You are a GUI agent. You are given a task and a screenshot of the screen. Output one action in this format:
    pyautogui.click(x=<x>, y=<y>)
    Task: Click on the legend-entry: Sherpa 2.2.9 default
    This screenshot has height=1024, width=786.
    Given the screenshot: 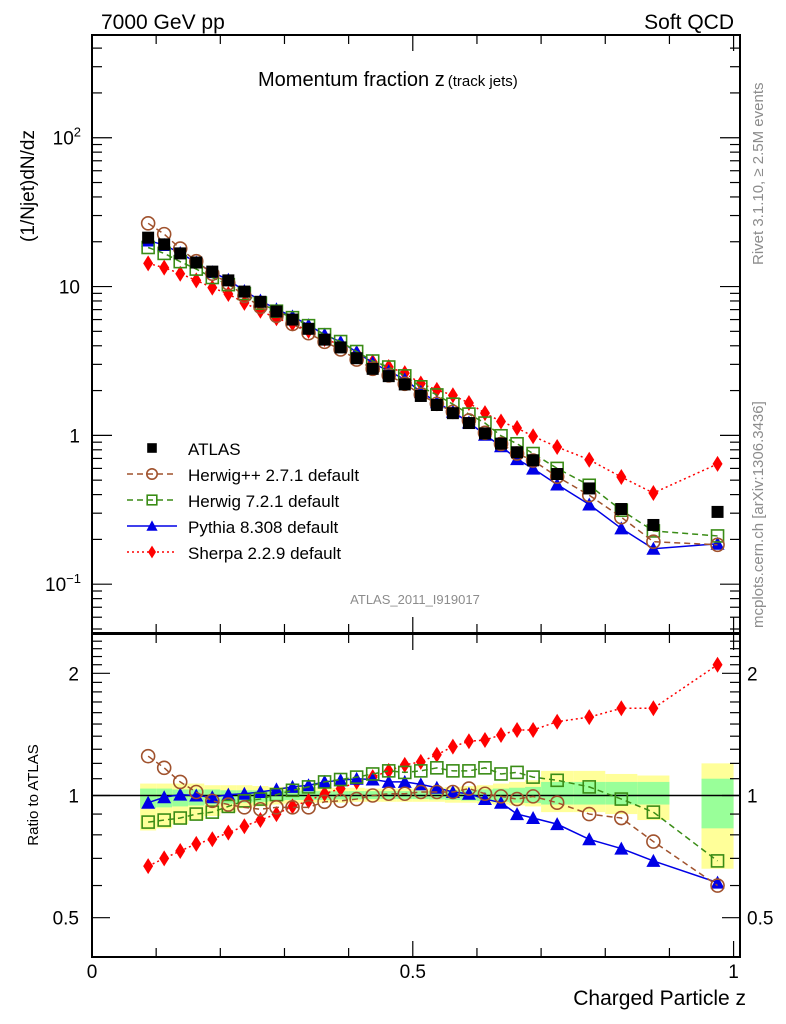 What is the action you would take?
    pyautogui.click(x=234, y=553)
    